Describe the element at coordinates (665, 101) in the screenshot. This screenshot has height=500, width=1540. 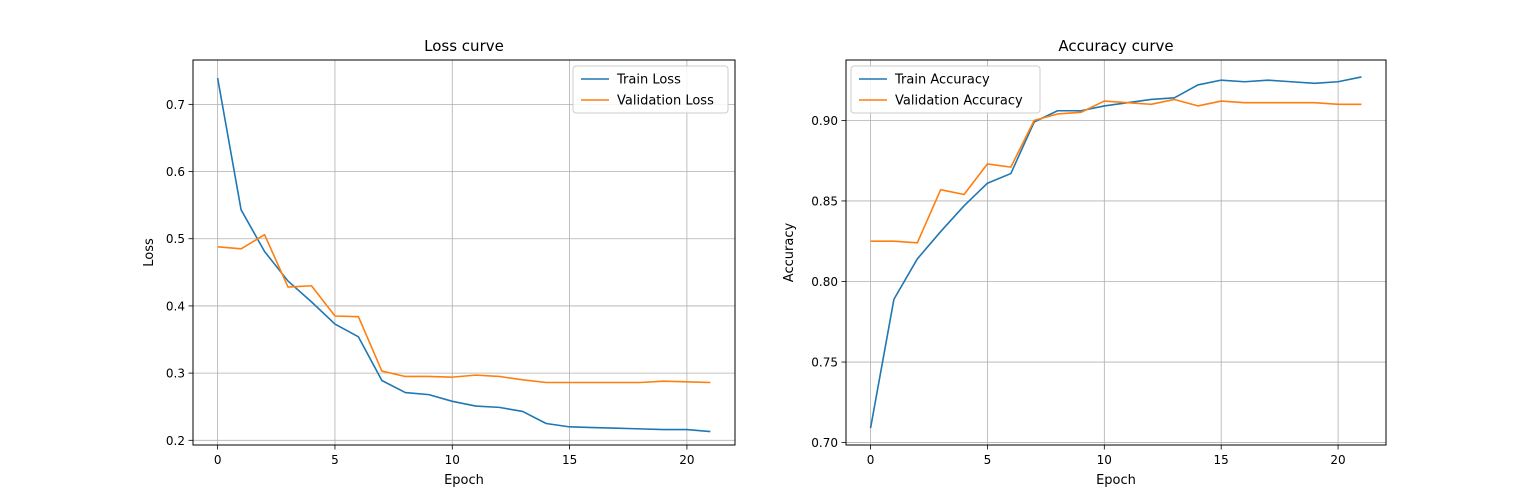
I see `validation-loss-legend-label: Validation Loss` at that location.